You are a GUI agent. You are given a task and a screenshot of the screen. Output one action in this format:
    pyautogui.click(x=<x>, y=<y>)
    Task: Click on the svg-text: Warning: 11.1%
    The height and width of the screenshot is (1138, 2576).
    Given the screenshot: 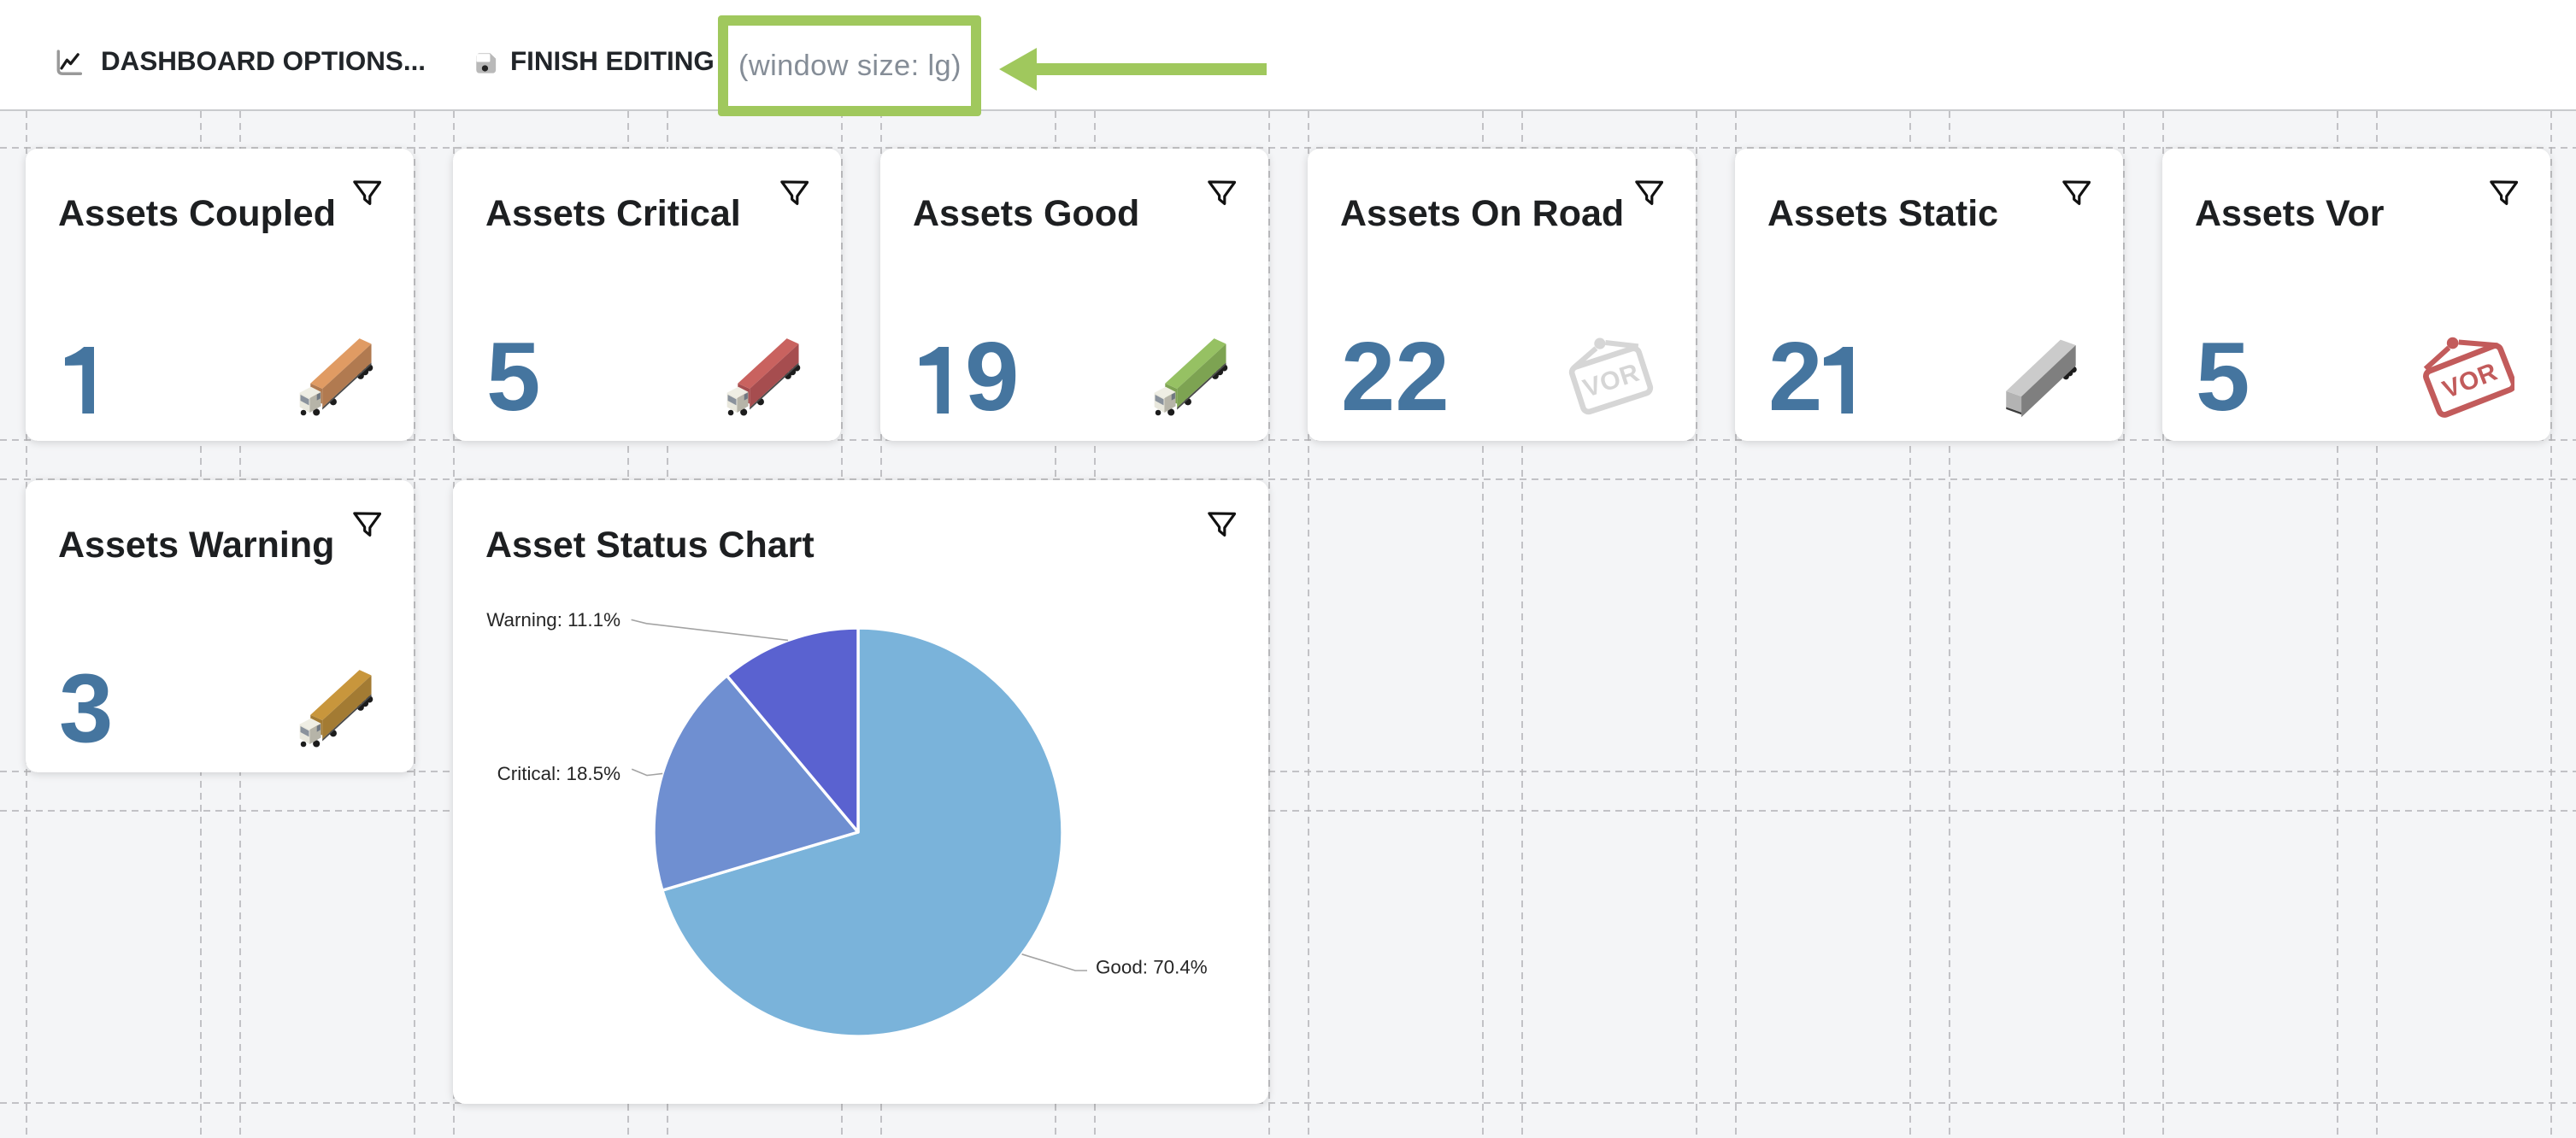 What is the action you would take?
    pyautogui.click(x=553, y=619)
    